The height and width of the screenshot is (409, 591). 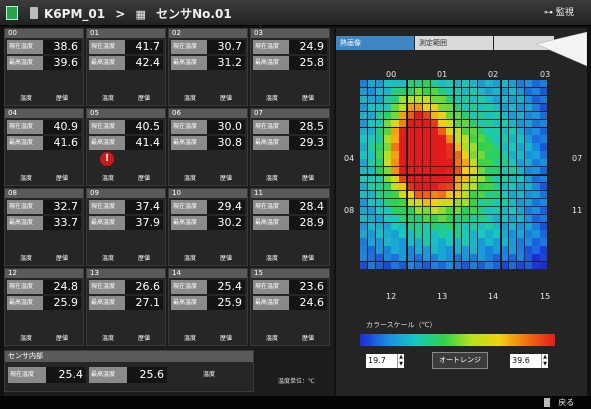 I want to click on unit-note: 温度単位：℃, so click(x=296, y=381).